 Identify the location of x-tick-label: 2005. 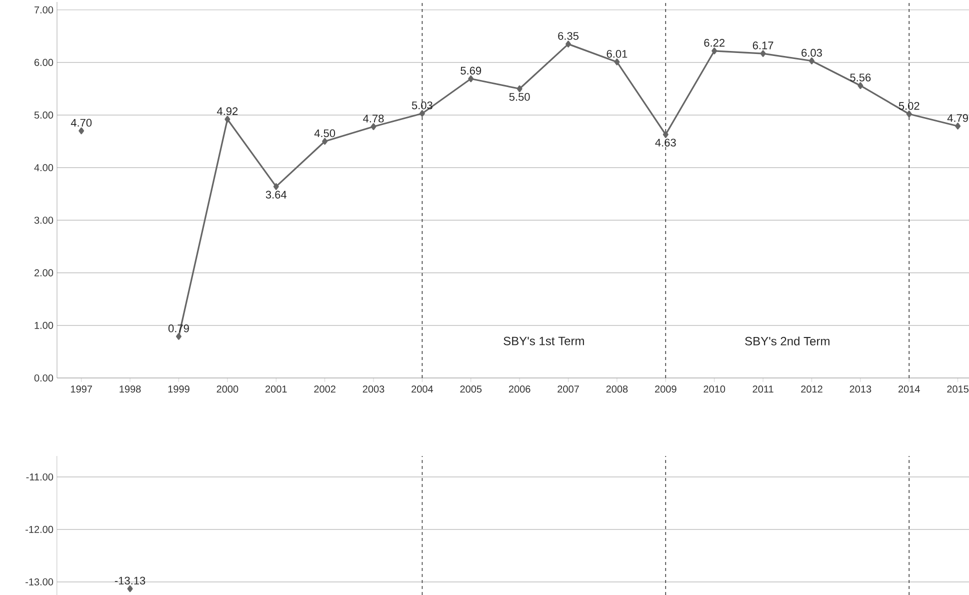
(471, 389).